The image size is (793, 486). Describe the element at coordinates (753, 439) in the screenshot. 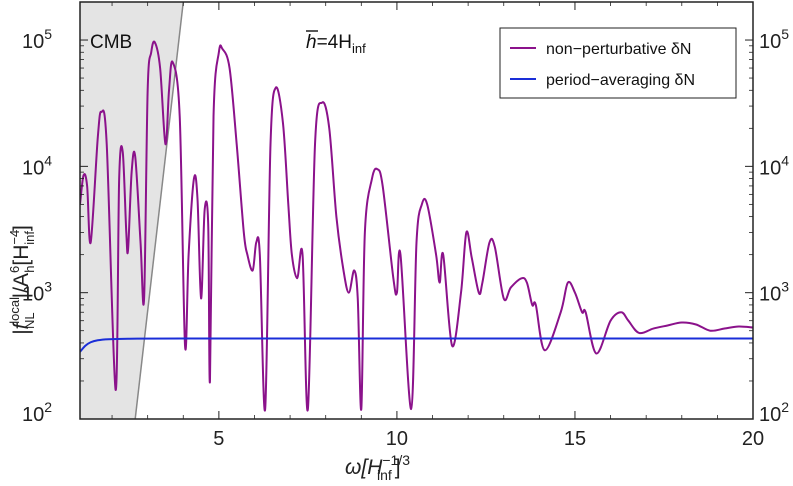

I see `x-tick-label: 20` at that location.